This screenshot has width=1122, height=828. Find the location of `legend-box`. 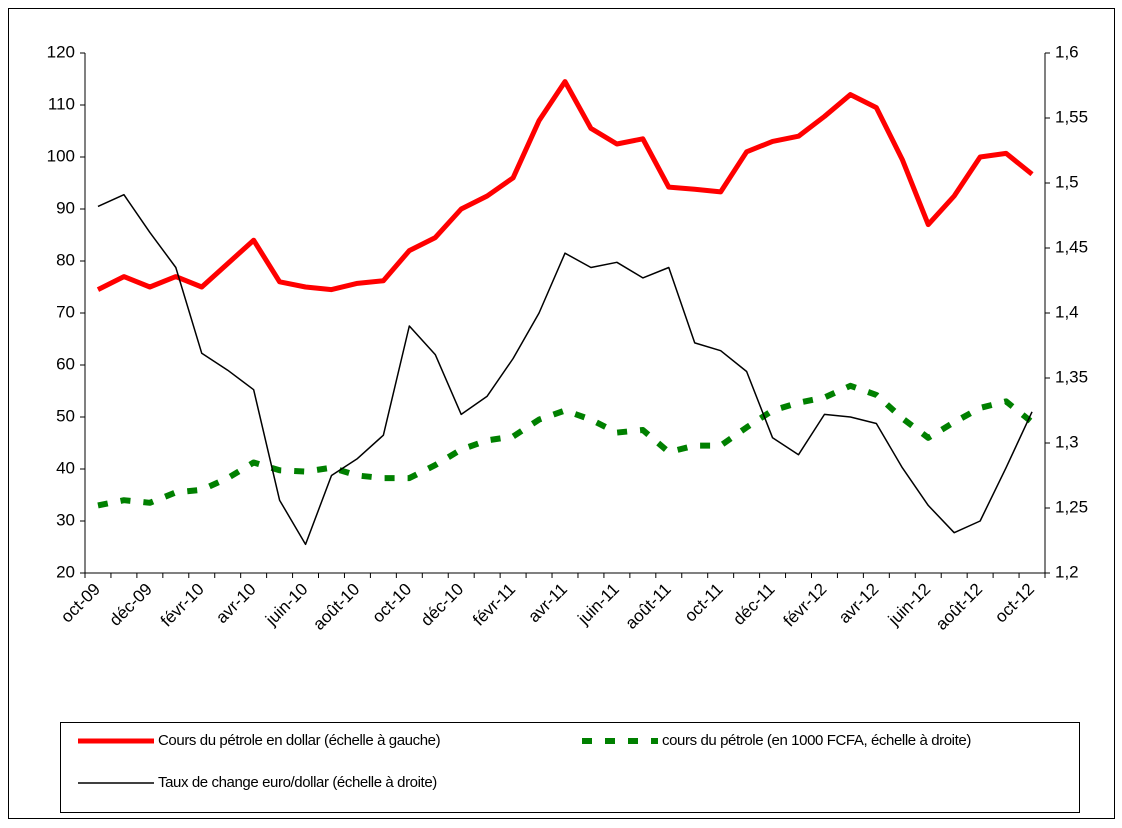

legend-box is located at coordinates (570, 767).